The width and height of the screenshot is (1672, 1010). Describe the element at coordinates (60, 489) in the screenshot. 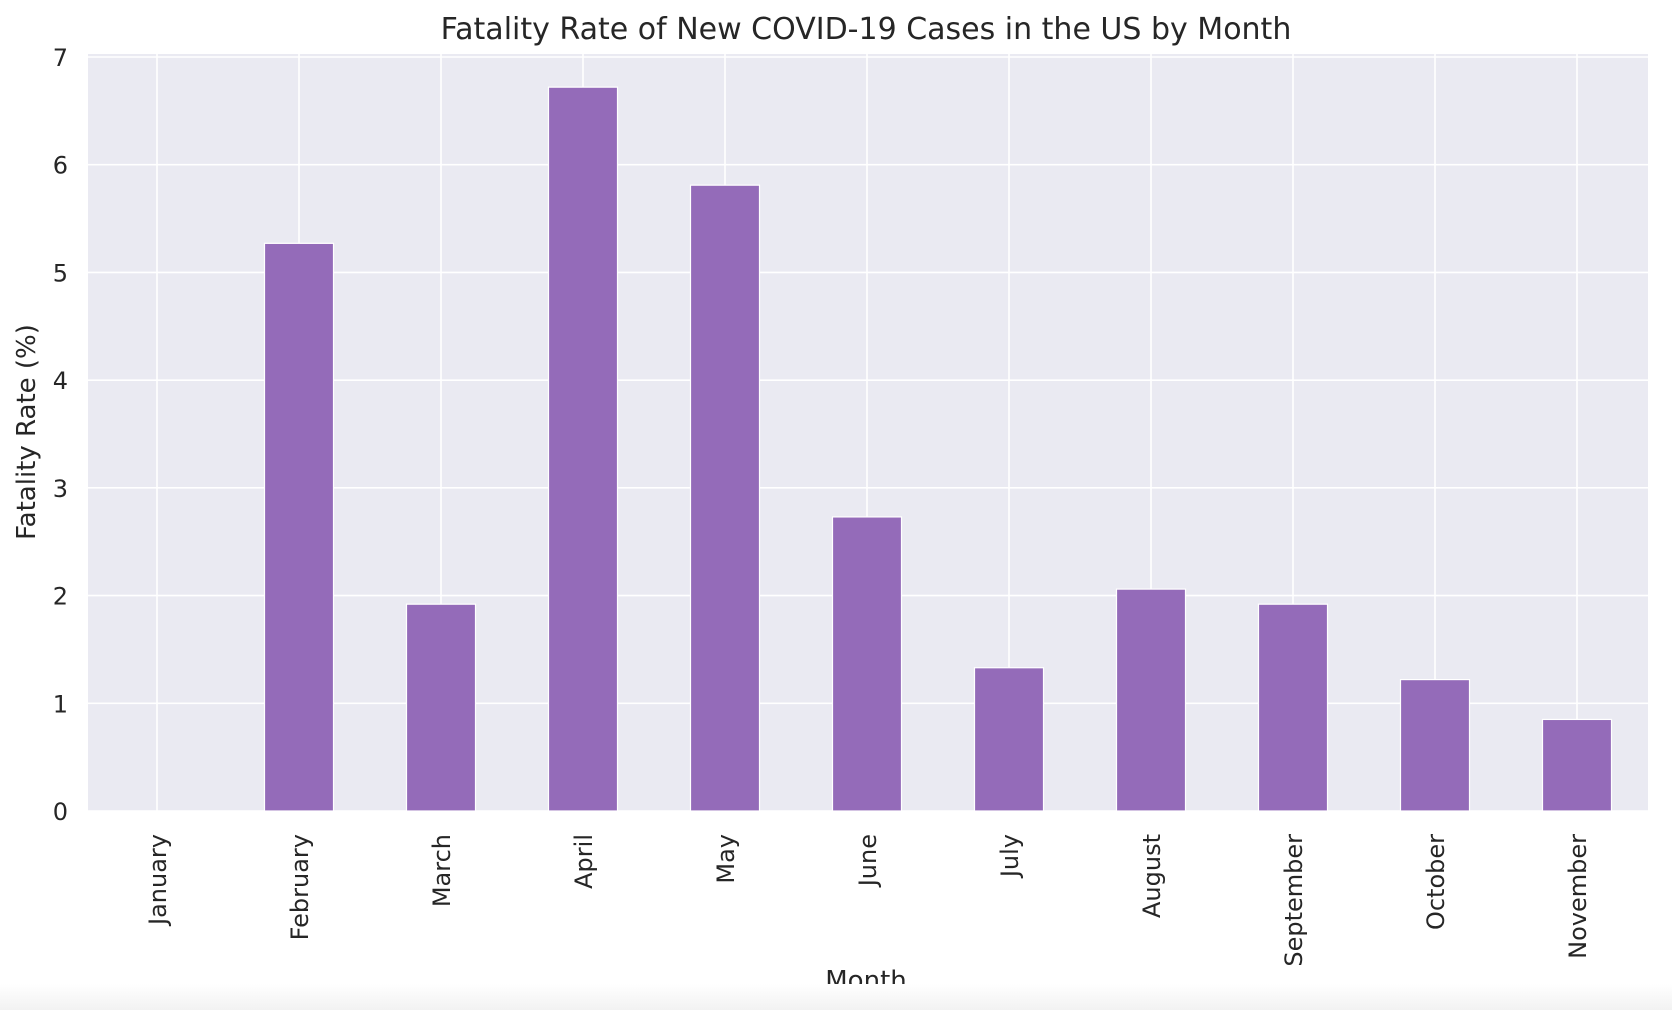

I see `y-tick-label: 3` at that location.